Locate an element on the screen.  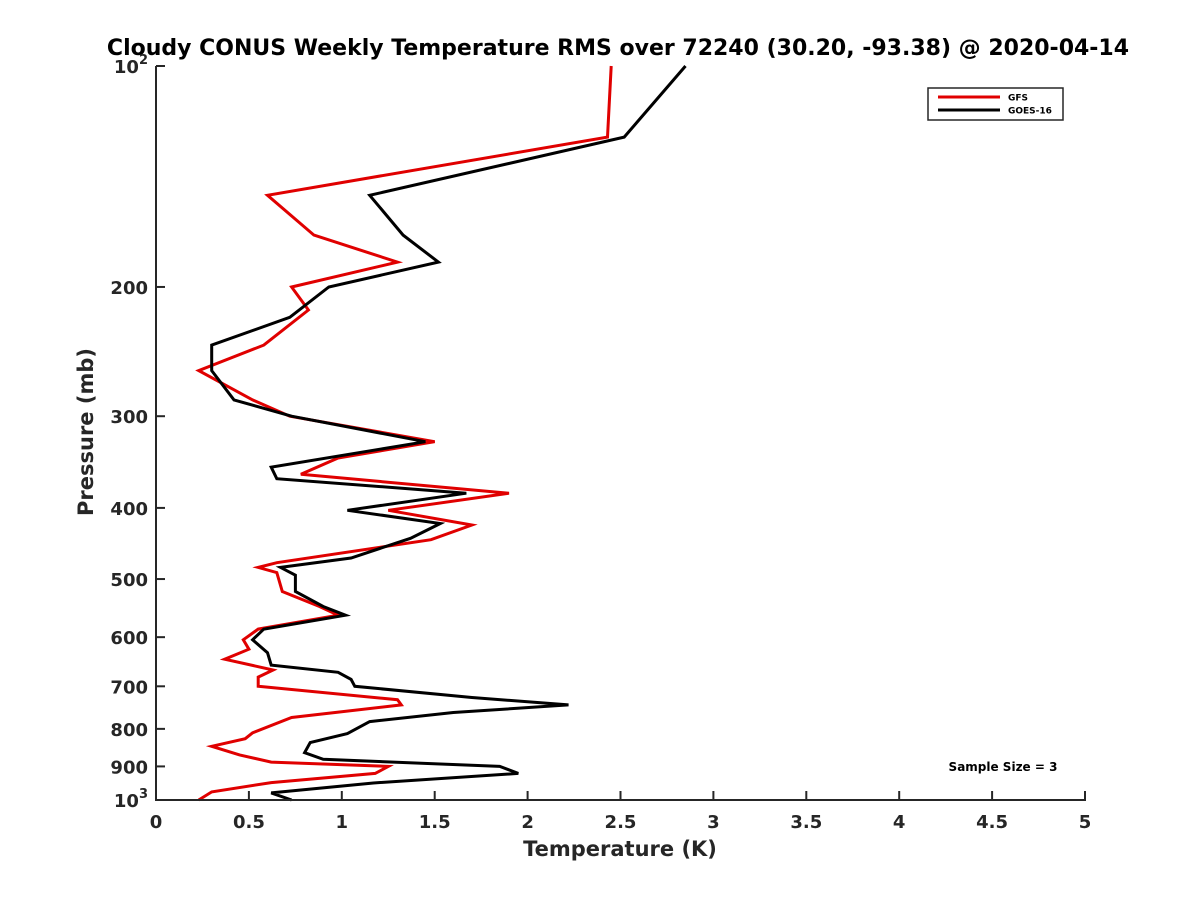
x-axis-label: Temperature (K) is located at coordinates (620, 849).